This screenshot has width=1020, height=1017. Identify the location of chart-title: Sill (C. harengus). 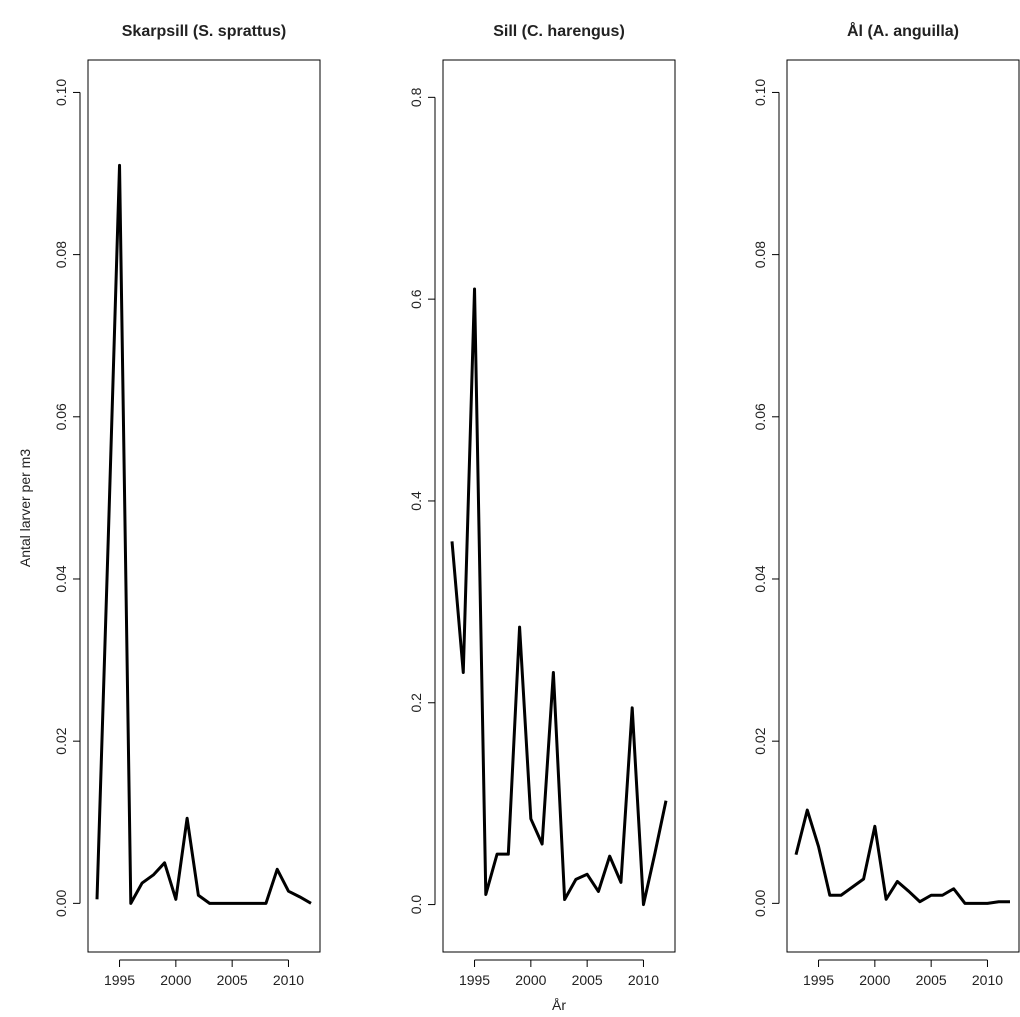
(559, 31).